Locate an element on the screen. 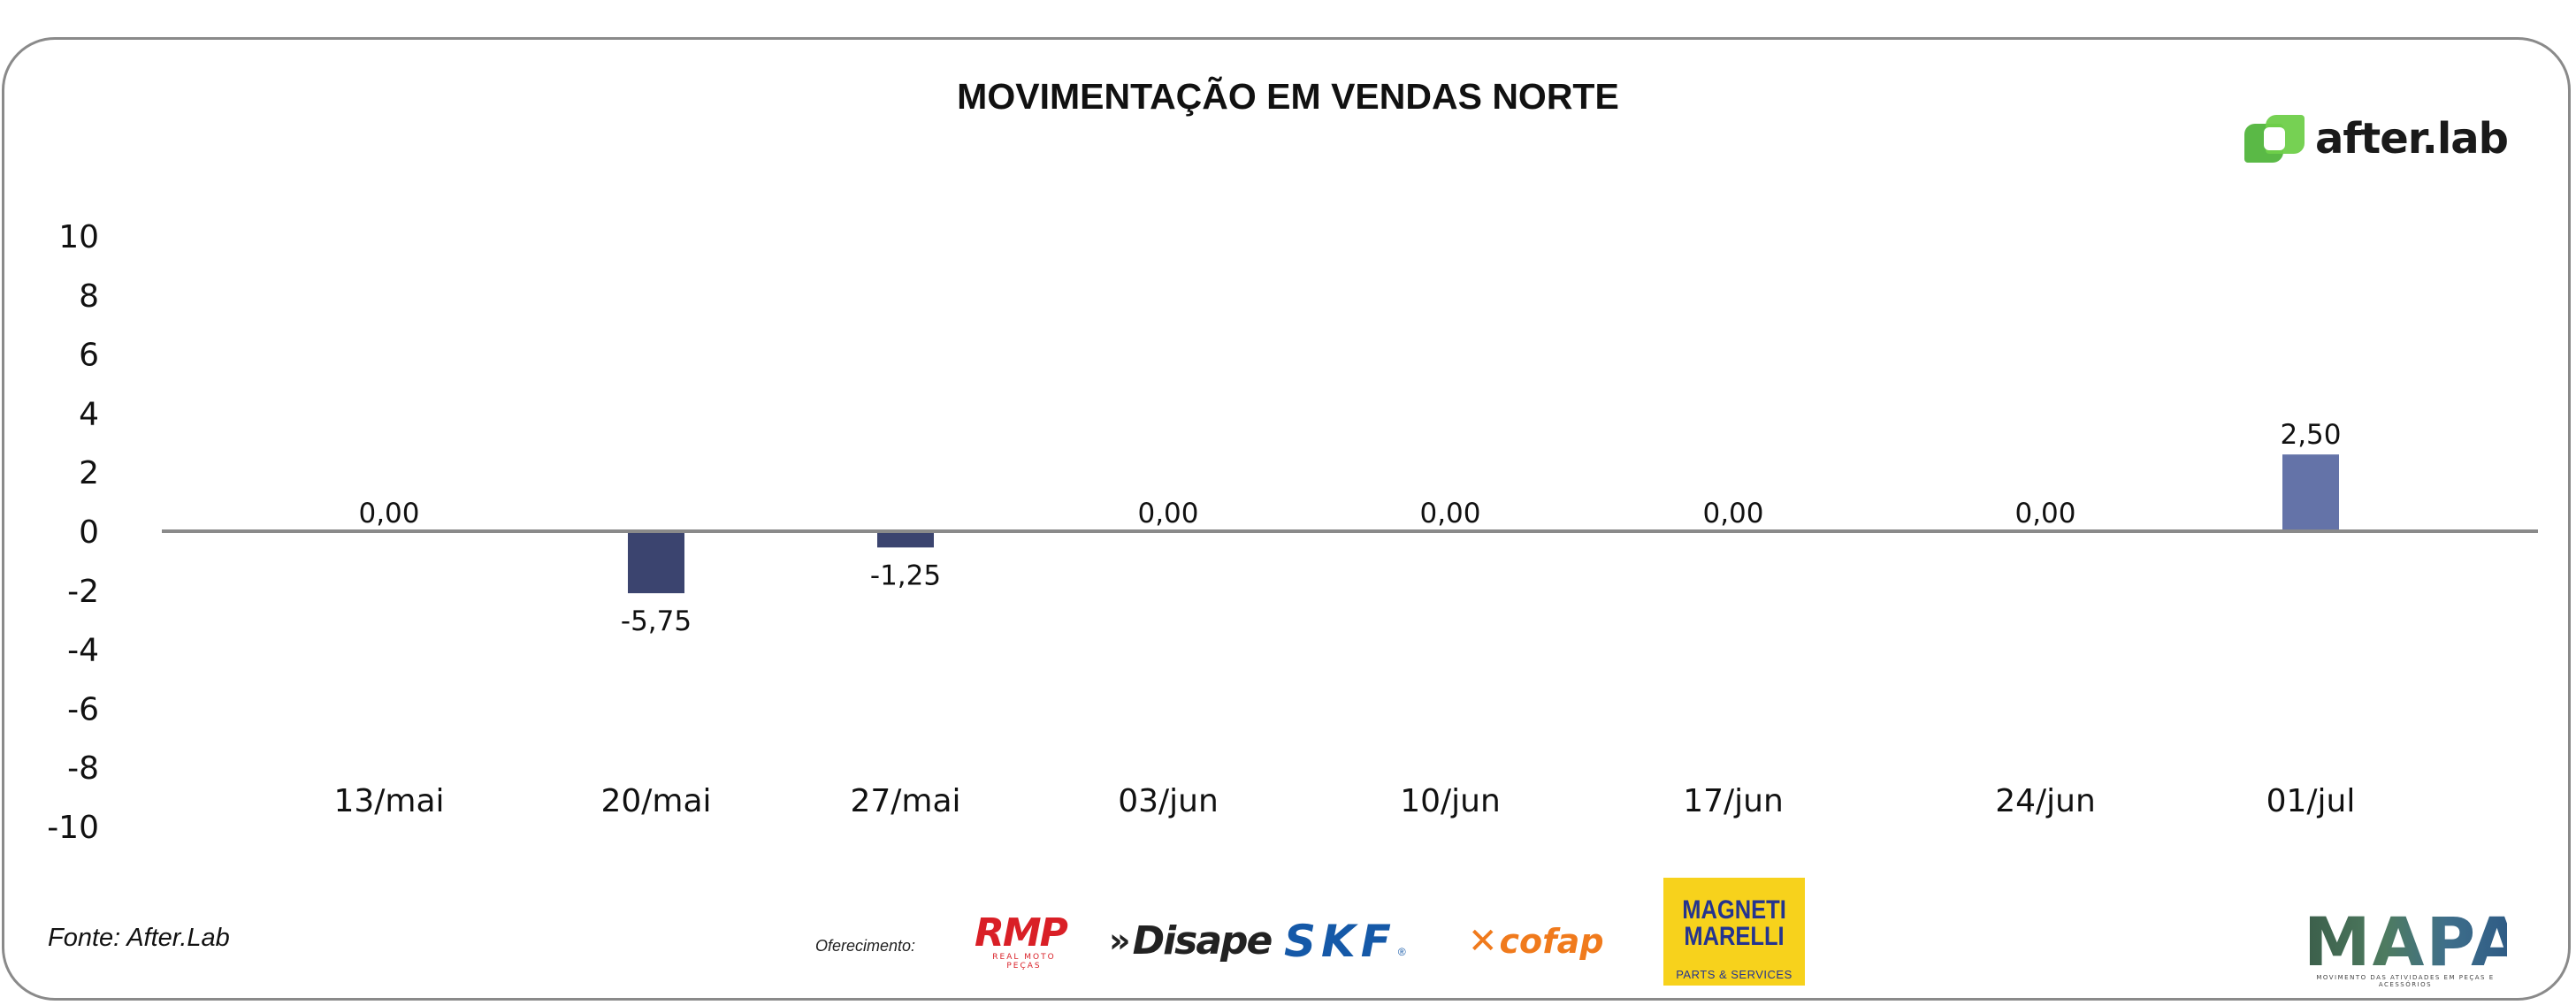 Image resolution: width=2576 pixels, height=1005 pixels. rmp-wordmark: RMP is located at coordinates (1022, 933).